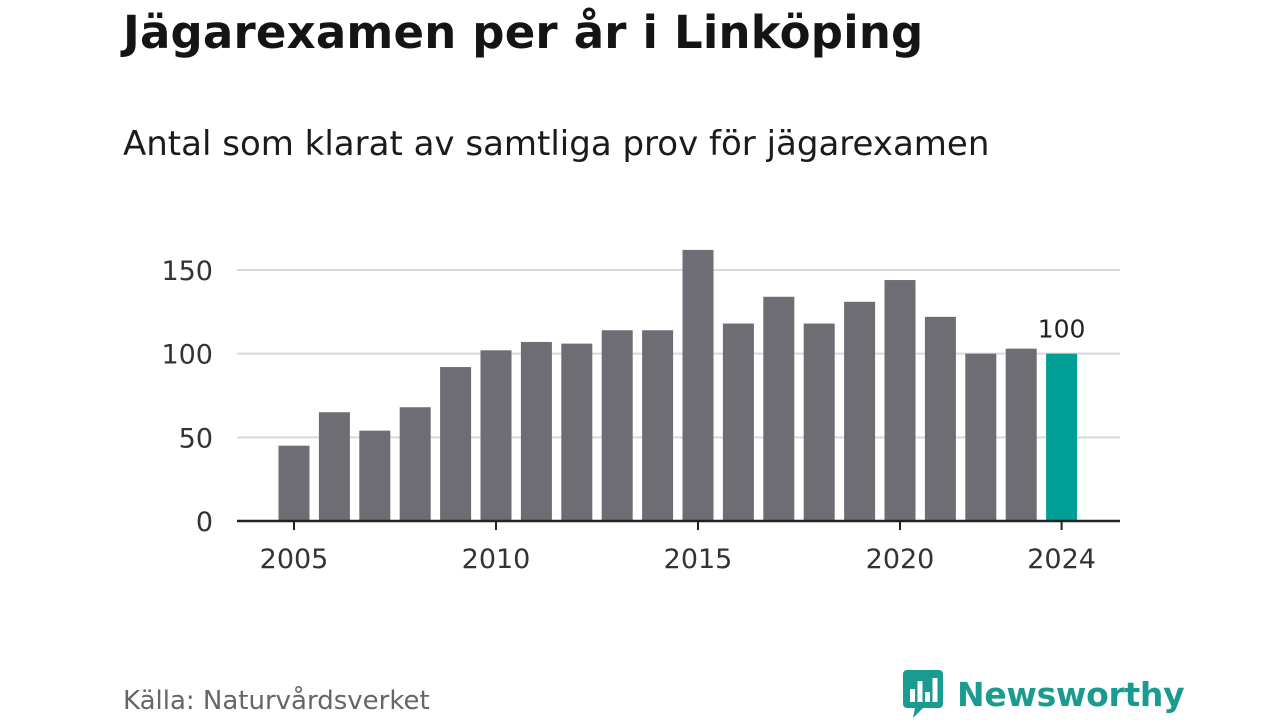 The image size is (1280, 720). I want to click on y-tick-label: 0, so click(204, 522).